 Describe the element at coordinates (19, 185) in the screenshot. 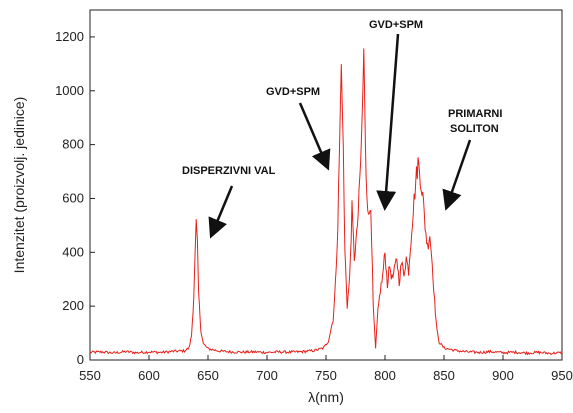

I see `y-axis-label: Intenzitet (proizvolj. jedinice)` at that location.